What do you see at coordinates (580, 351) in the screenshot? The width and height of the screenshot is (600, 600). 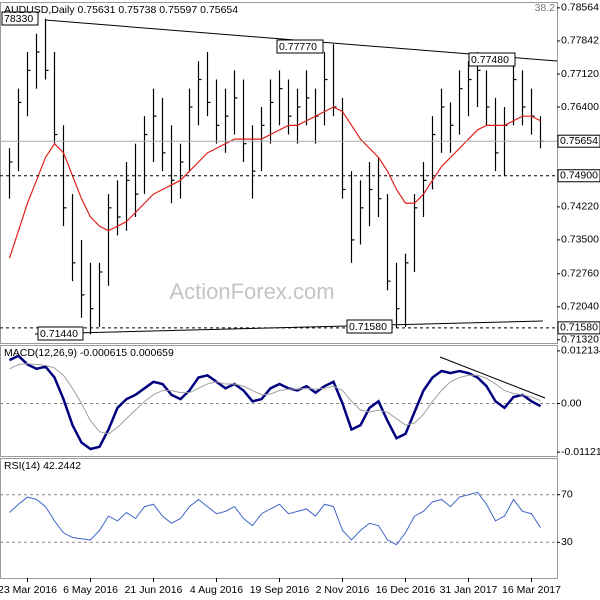 I see `y-tick-label: 0.012134` at bounding box center [580, 351].